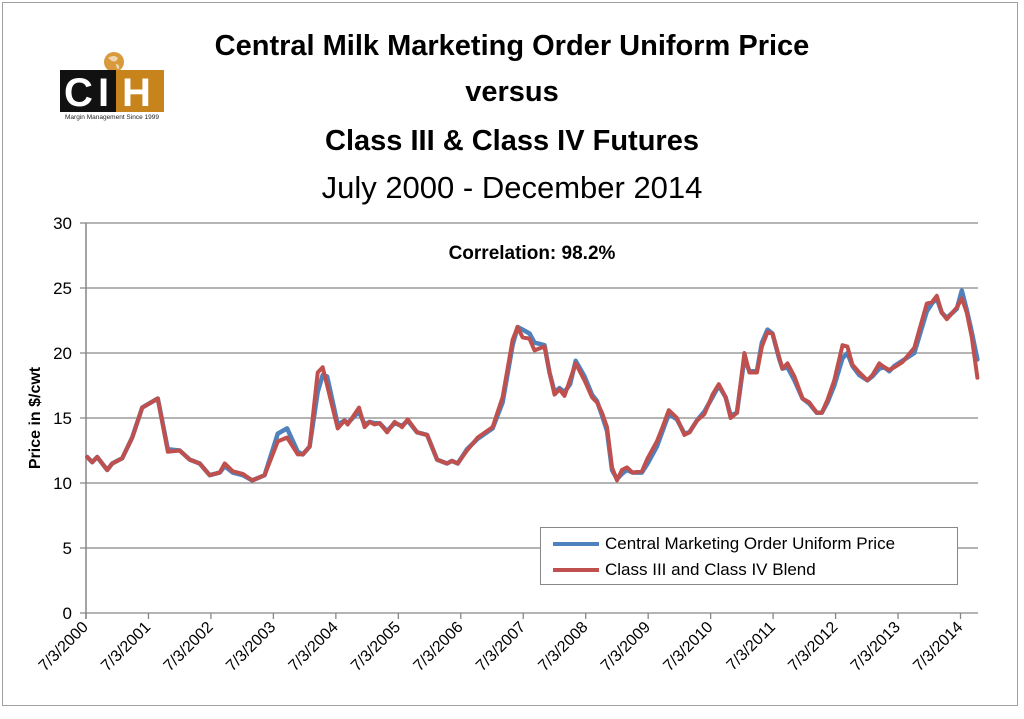 This screenshot has height=719, width=1024. I want to click on svg-text: H, so click(136, 93).